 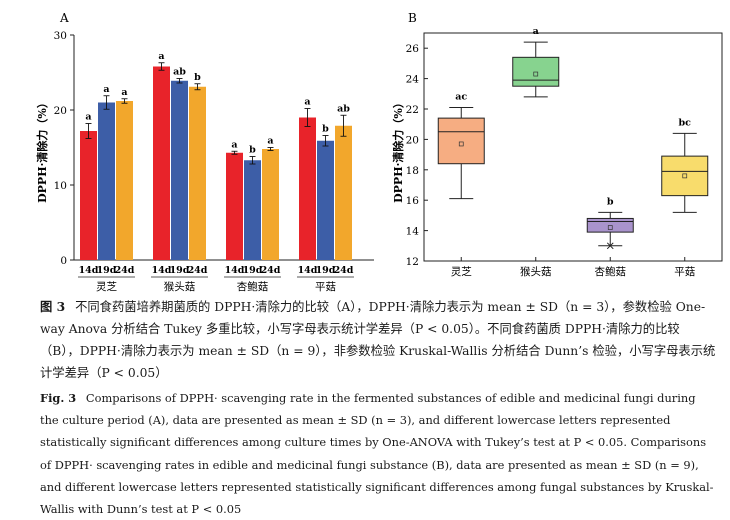 What do you see at coordinates (413, 49) in the screenshot?
I see `panel-b-y-tick-label: 26` at bounding box center [413, 49].